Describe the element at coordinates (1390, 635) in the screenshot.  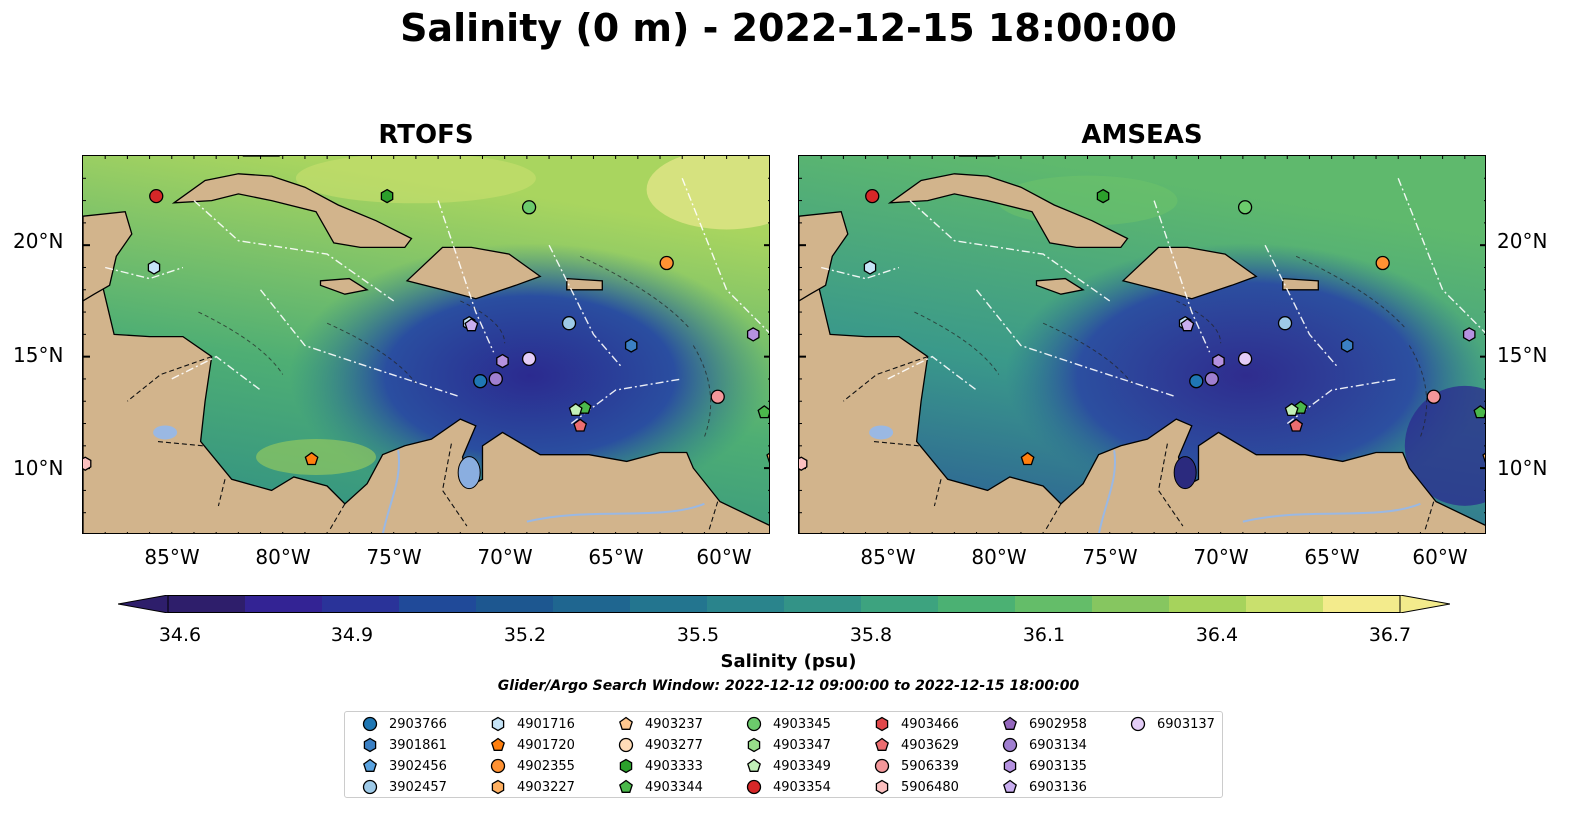
I see `colorbar-tick: 36.7` at that location.